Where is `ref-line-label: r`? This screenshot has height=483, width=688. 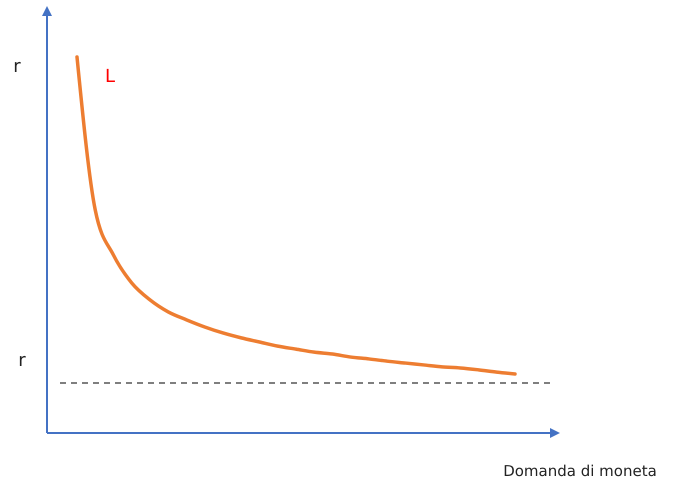
ref-line-label: r is located at coordinates (22, 360).